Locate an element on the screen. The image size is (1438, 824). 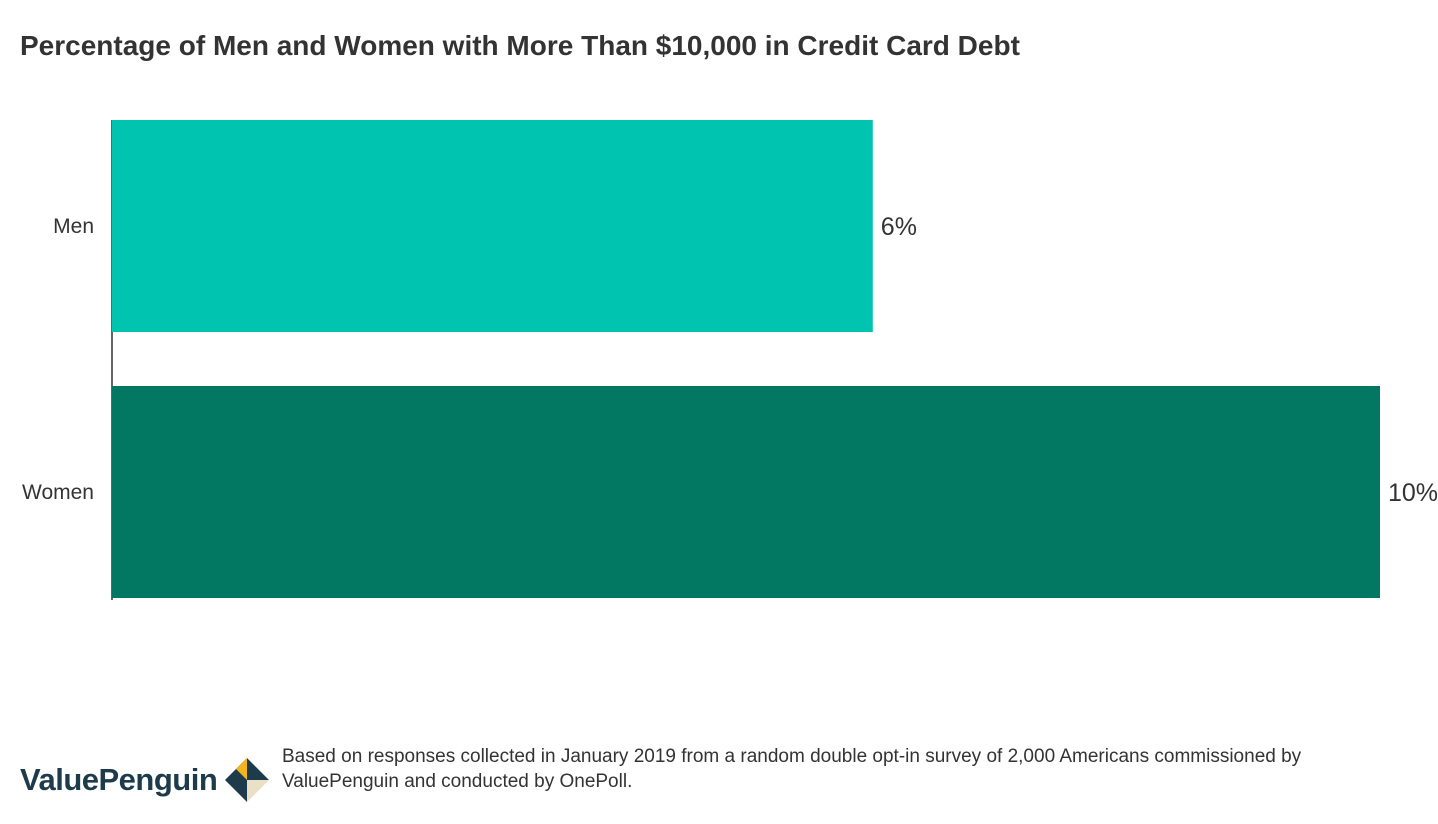
penguin-logo-icon is located at coordinates (247, 780).